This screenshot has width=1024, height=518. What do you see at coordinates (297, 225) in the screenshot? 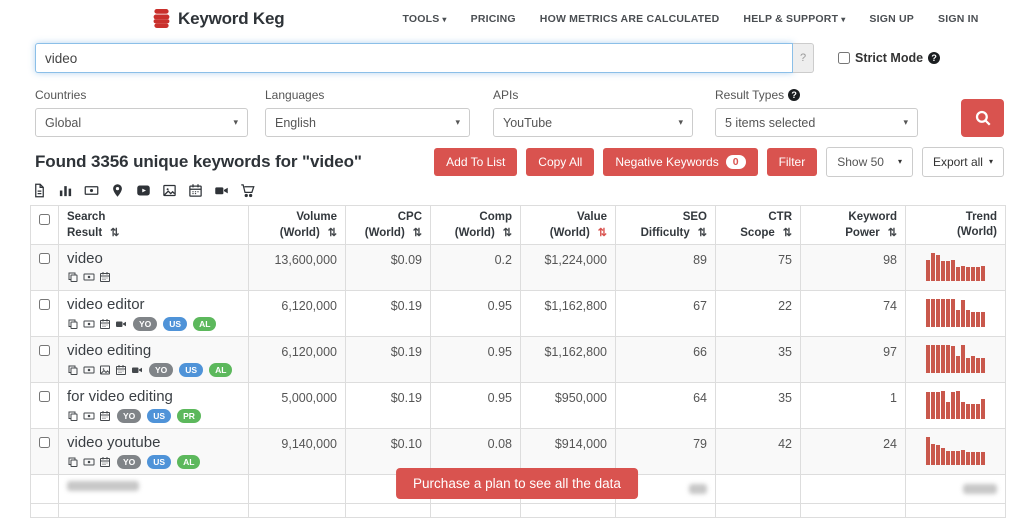
I see `column-header-volume: Volume (World) ⇅` at bounding box center [297, 225].